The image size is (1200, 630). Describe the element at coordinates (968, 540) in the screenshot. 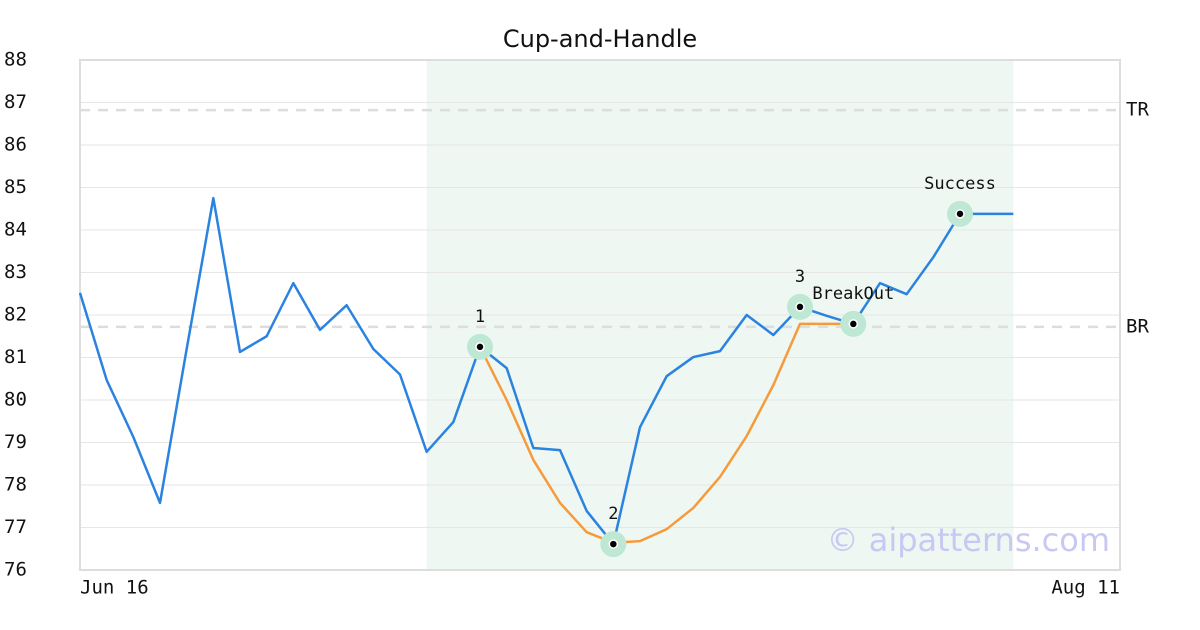

I see `watermark: © aipatterns.com` at that location.